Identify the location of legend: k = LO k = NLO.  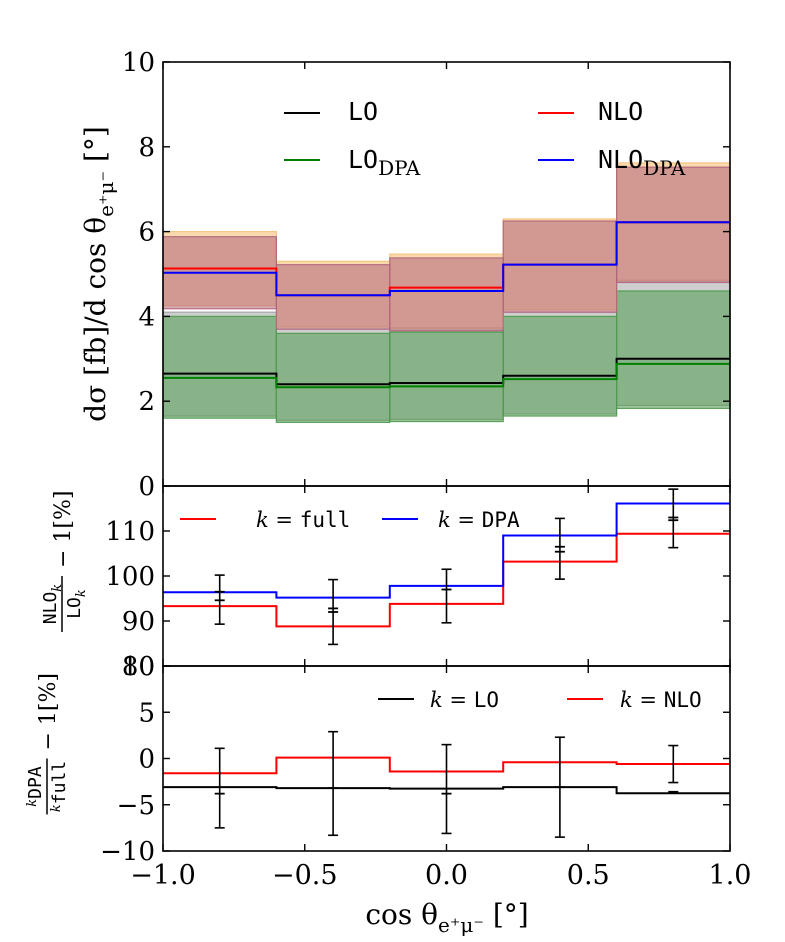
(540, 700).